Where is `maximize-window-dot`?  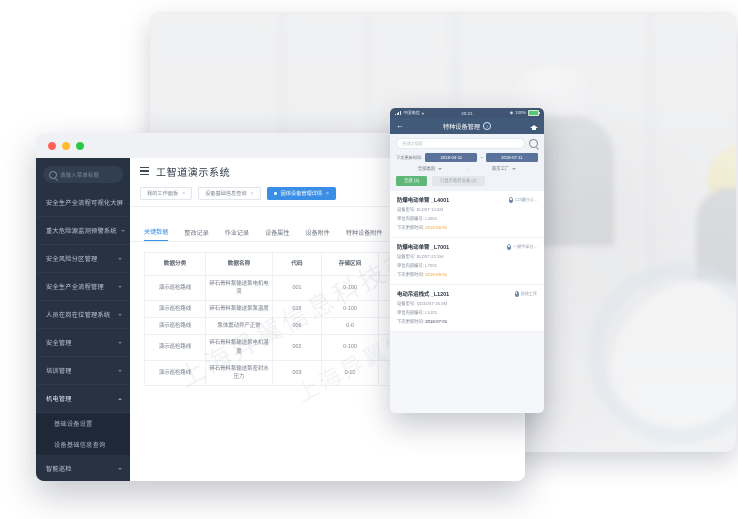 maximize-window-dot is located at coordinates (80, 145).